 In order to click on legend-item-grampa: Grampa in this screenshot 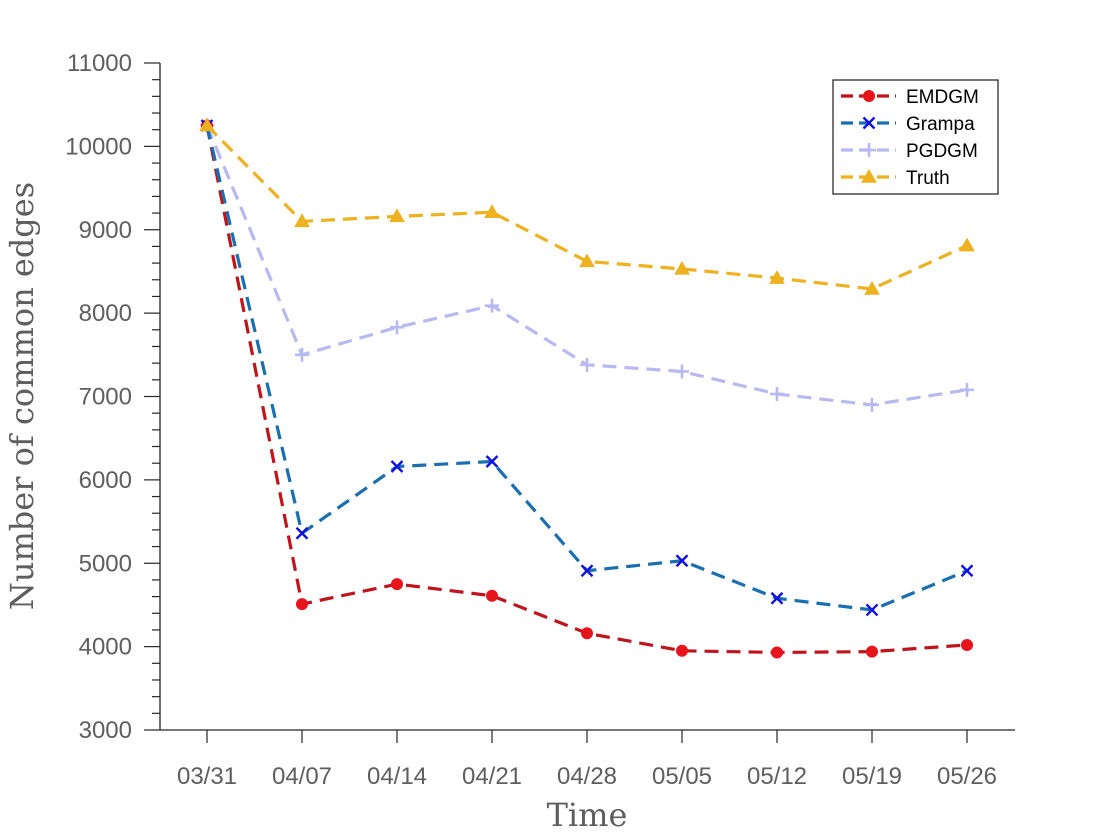, I will do `click(908, 124)`.